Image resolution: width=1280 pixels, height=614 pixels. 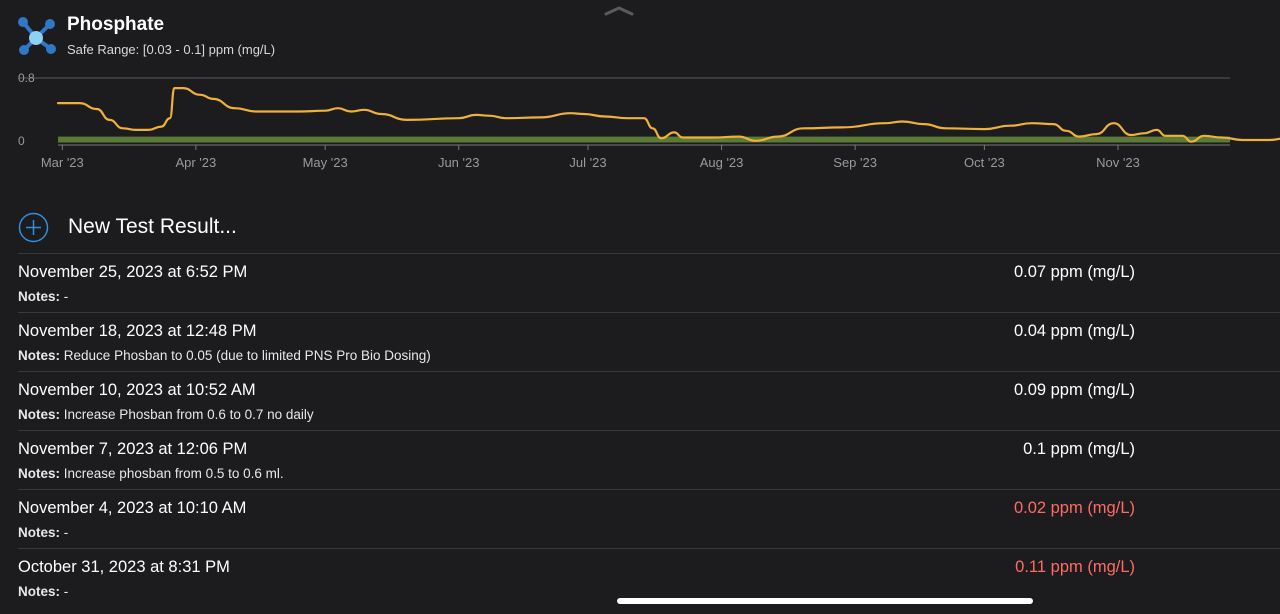 I want to click on notes-text: Increase phosban from 0.5 to 0.6 ml., so click(x=173, y=473).